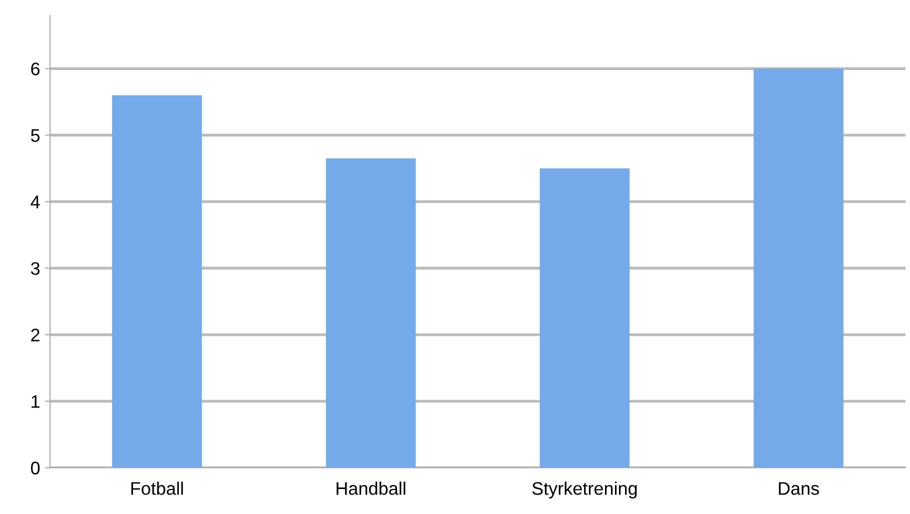  I want to click on y-tick-label: 5, so click(35, 135).